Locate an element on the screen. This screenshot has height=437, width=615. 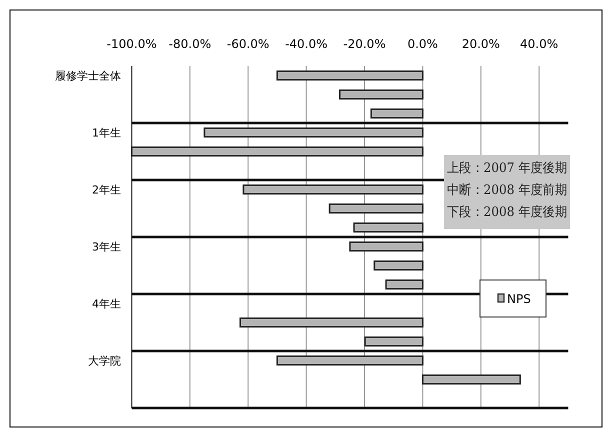
annotation: 下段：2008 年度後期 is located at coordinates (511, 212).